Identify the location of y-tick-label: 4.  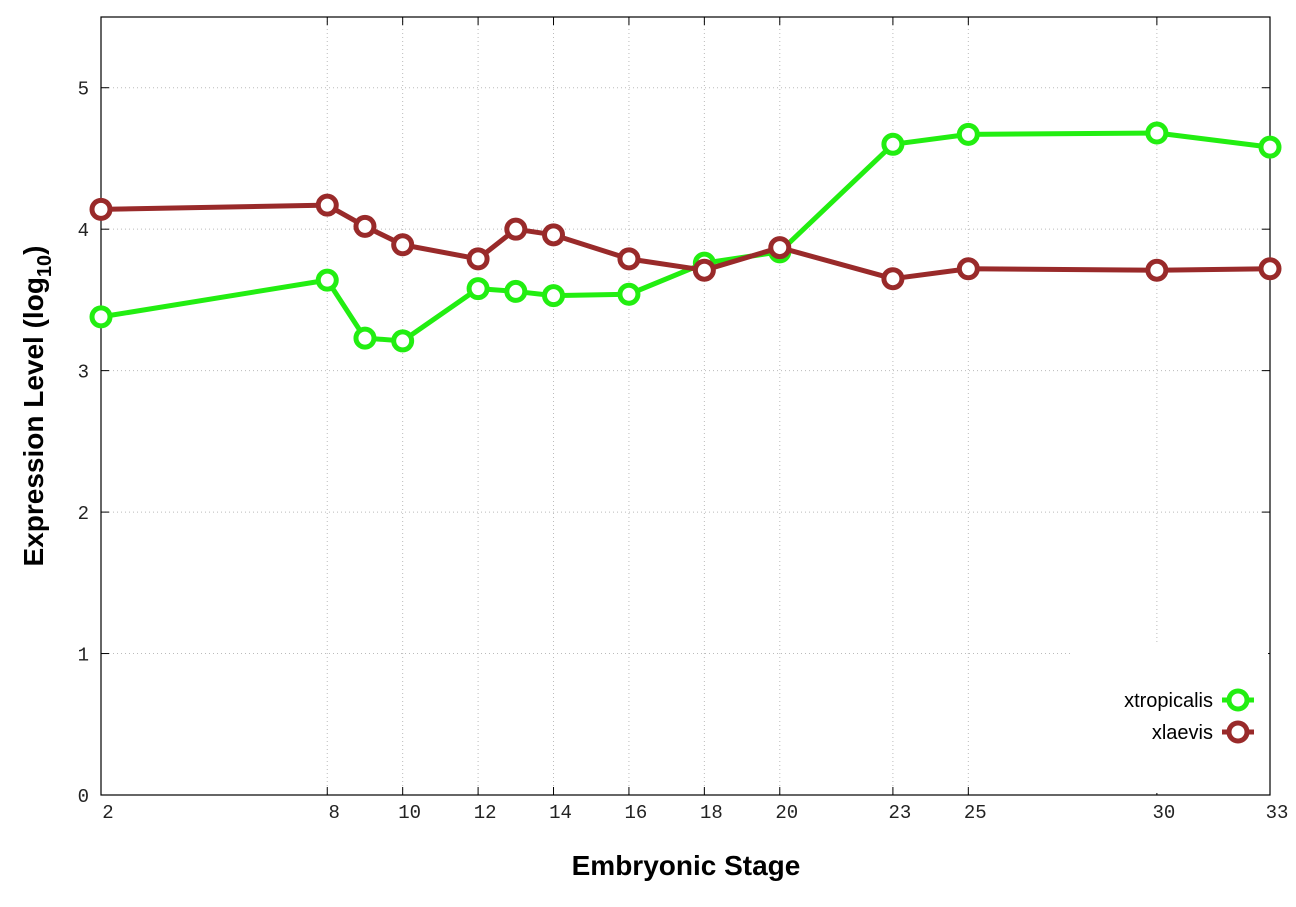
(83, 231).